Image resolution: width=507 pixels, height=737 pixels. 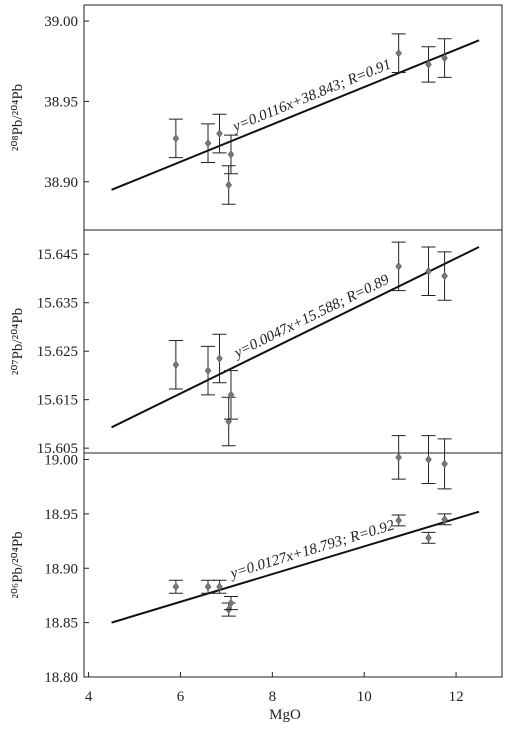 What do you see at coordinates (18, 564) in the screenshot?
I see `y-axis-label: ²⁰⁶Pb/²⁰⁴Pb` at bounding box center [18, 564].